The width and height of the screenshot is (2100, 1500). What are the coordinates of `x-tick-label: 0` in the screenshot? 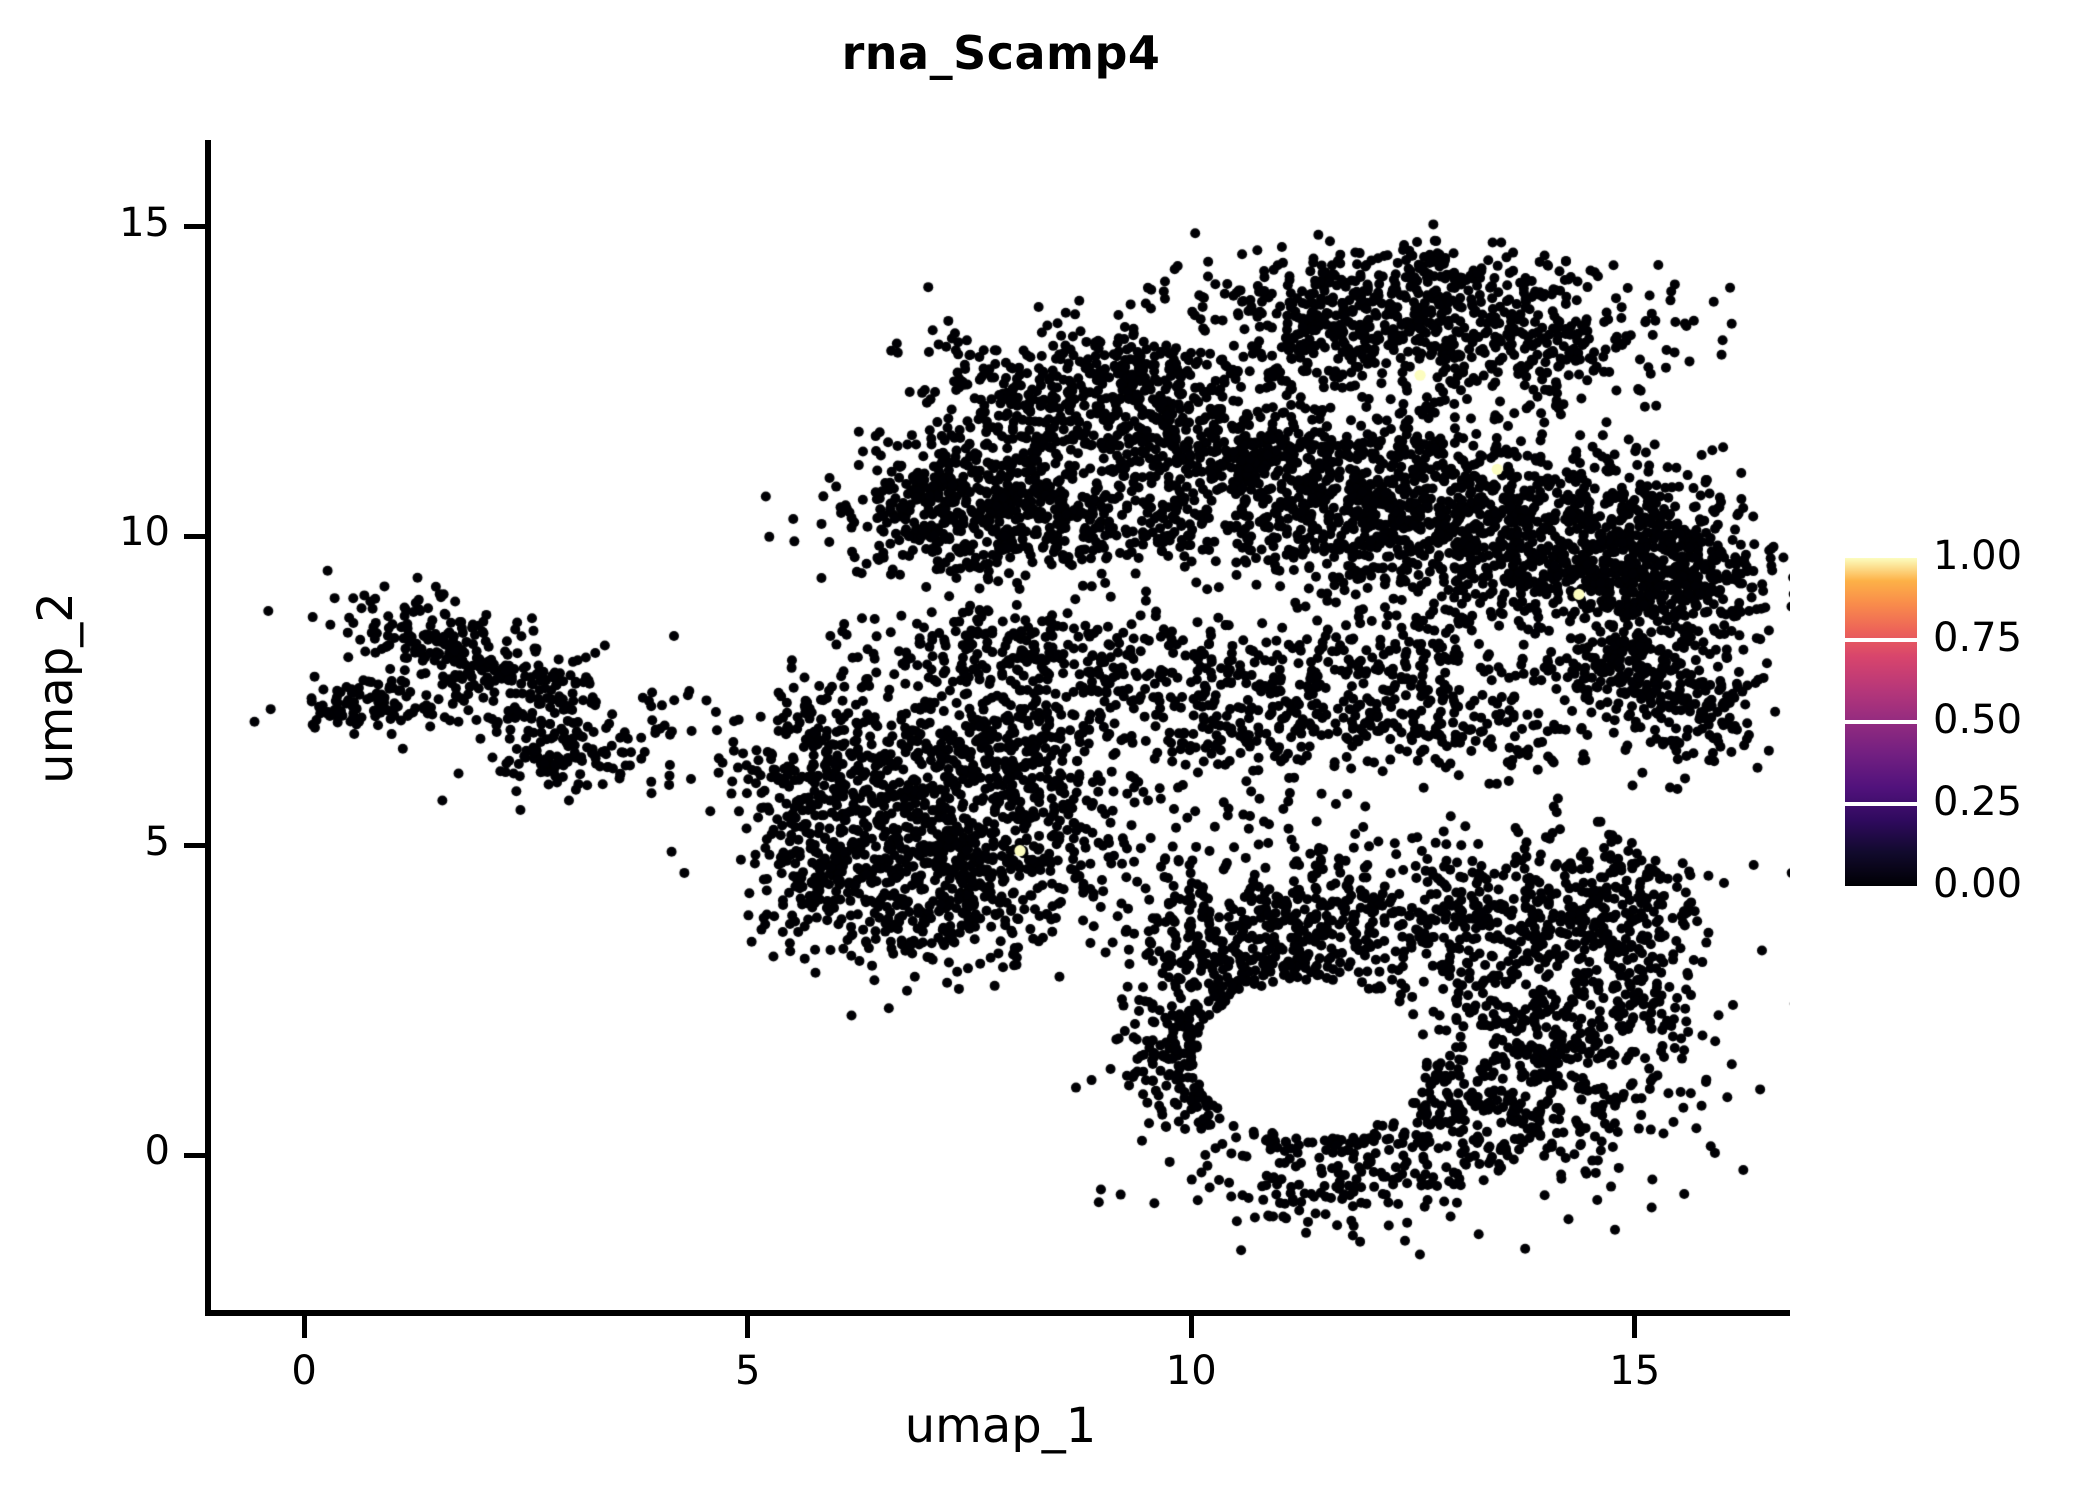 It's located at (304, 1371).